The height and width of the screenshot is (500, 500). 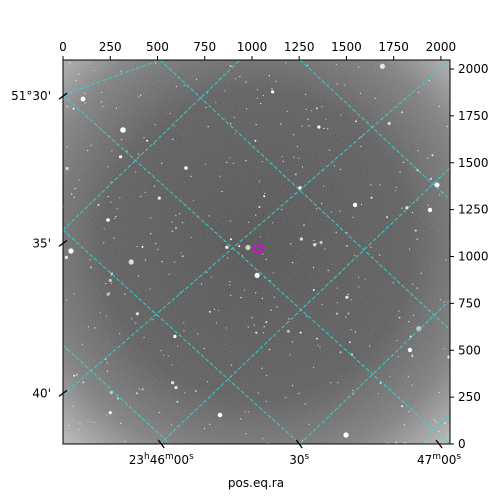 What do you see at coordinates (469, 397) in the screenshot?
I see `right-tick-label: 250` at bounding box center [469, 397].